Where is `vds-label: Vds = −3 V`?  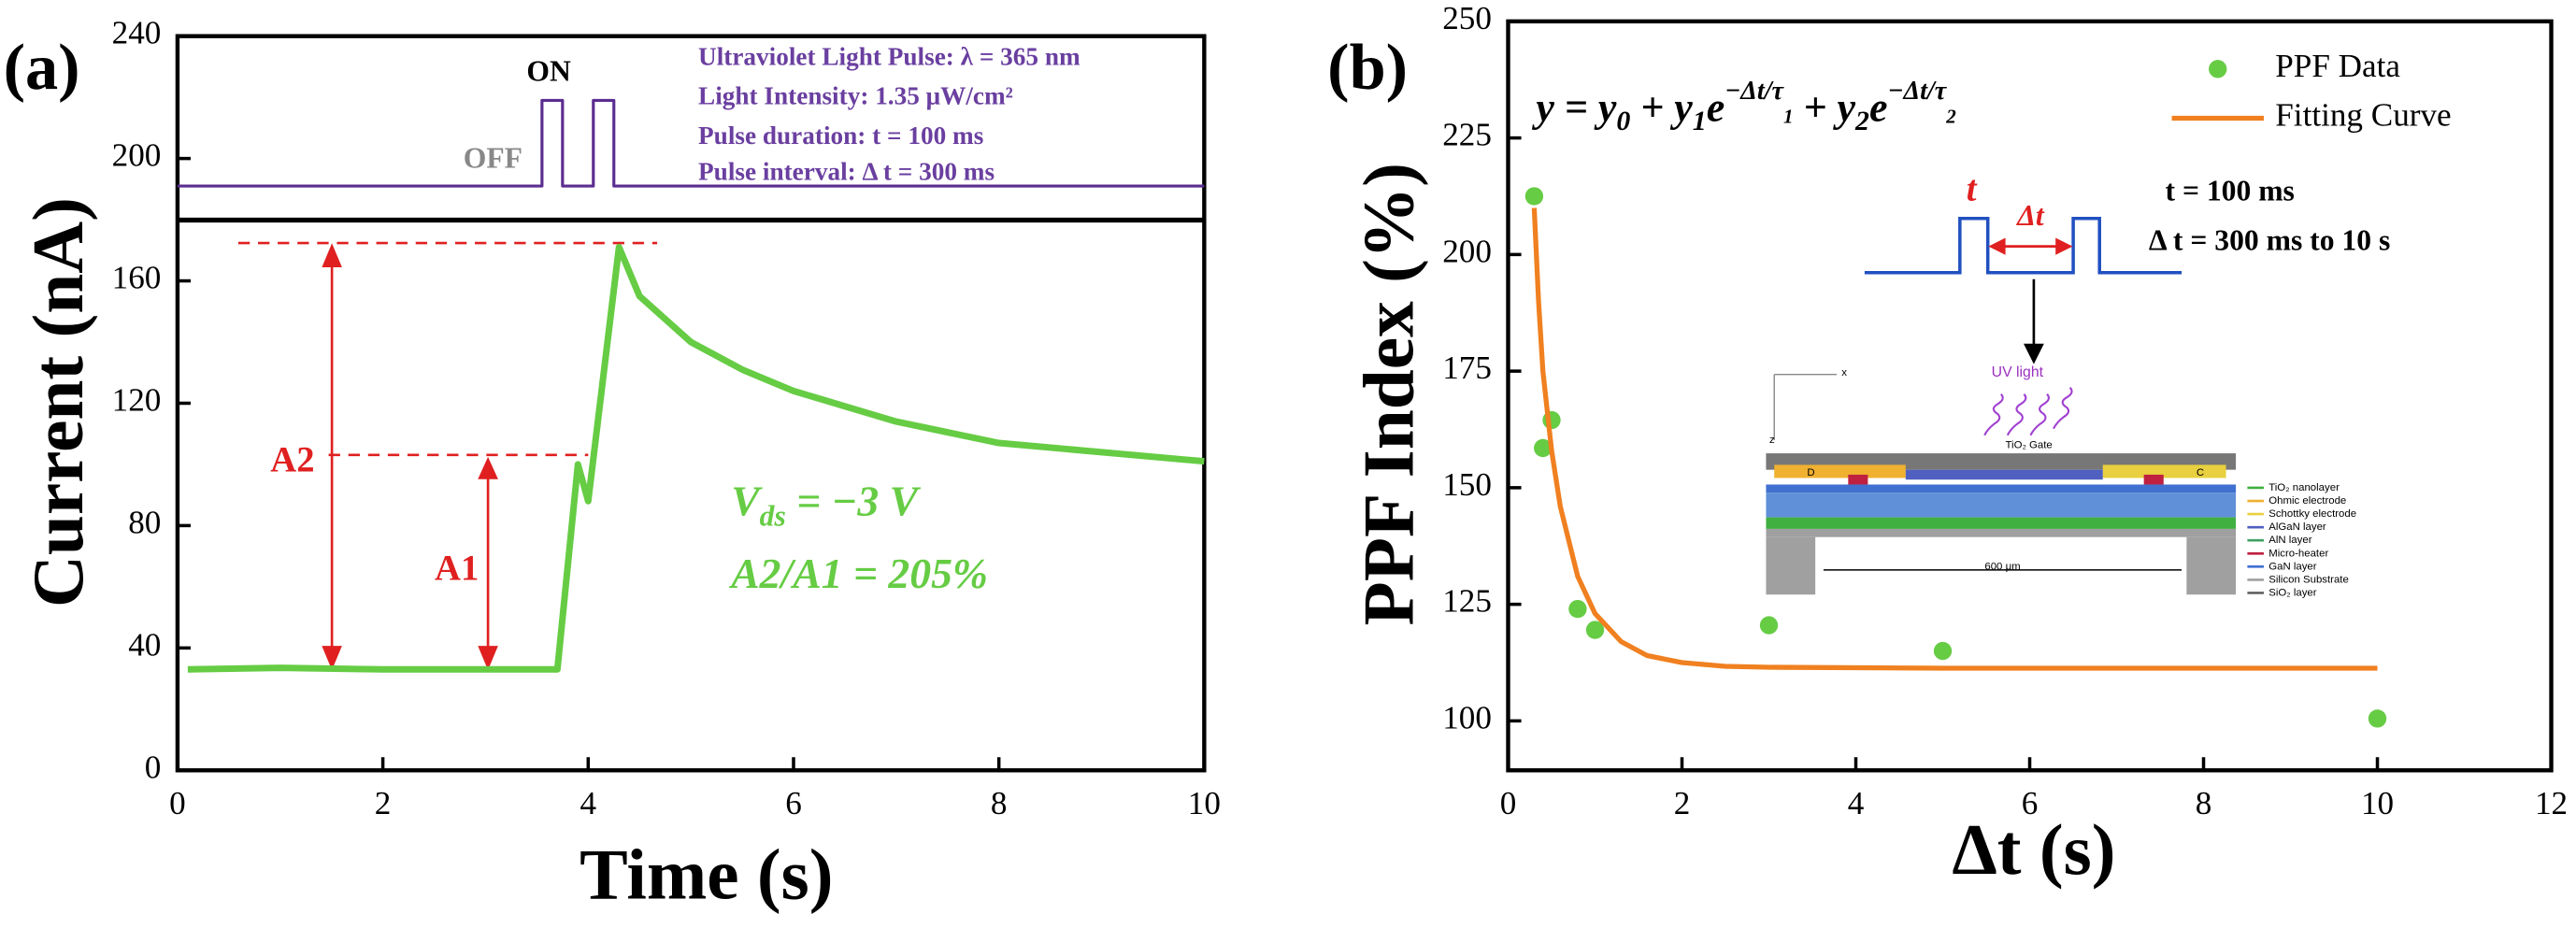
vds-label: Vds = −3 V is located at coordinates (826, 505).